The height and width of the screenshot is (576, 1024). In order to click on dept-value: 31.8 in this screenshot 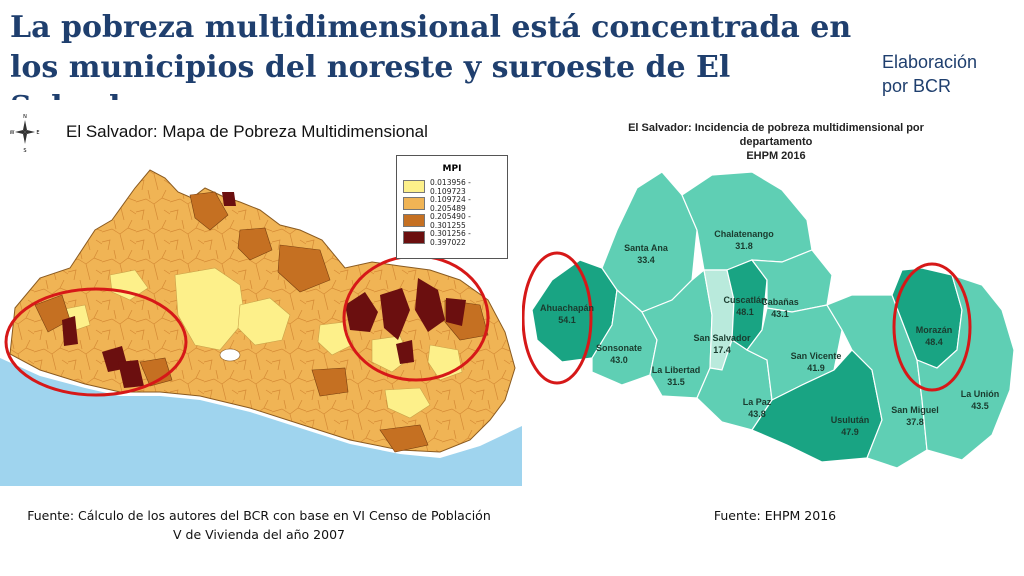, I will do `click(744, 246)`.